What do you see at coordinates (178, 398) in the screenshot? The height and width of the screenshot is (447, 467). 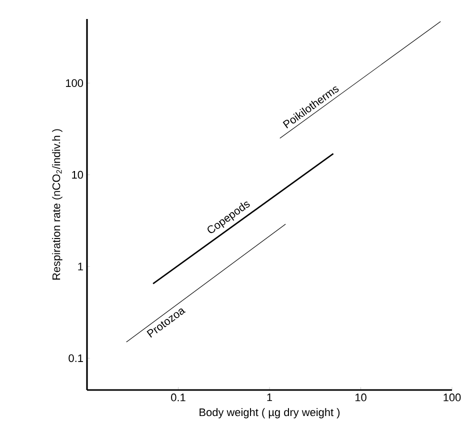 I see `x-tick-label: 0.1` at bounding box center [178, 398].